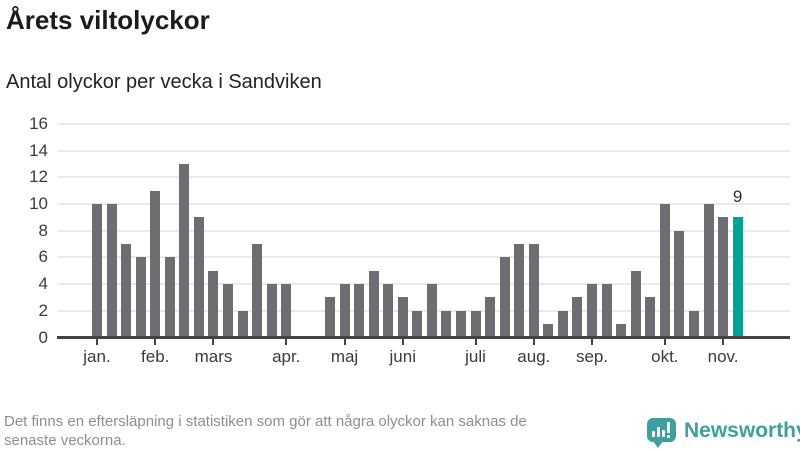 Image resolution: width=800 pixels, height=450 pixels. Describe the element at coordinates (164, 82) in the screenshot. I see `chart-subtitle: Antal olyckor per vecka i Sandviken` at that location.